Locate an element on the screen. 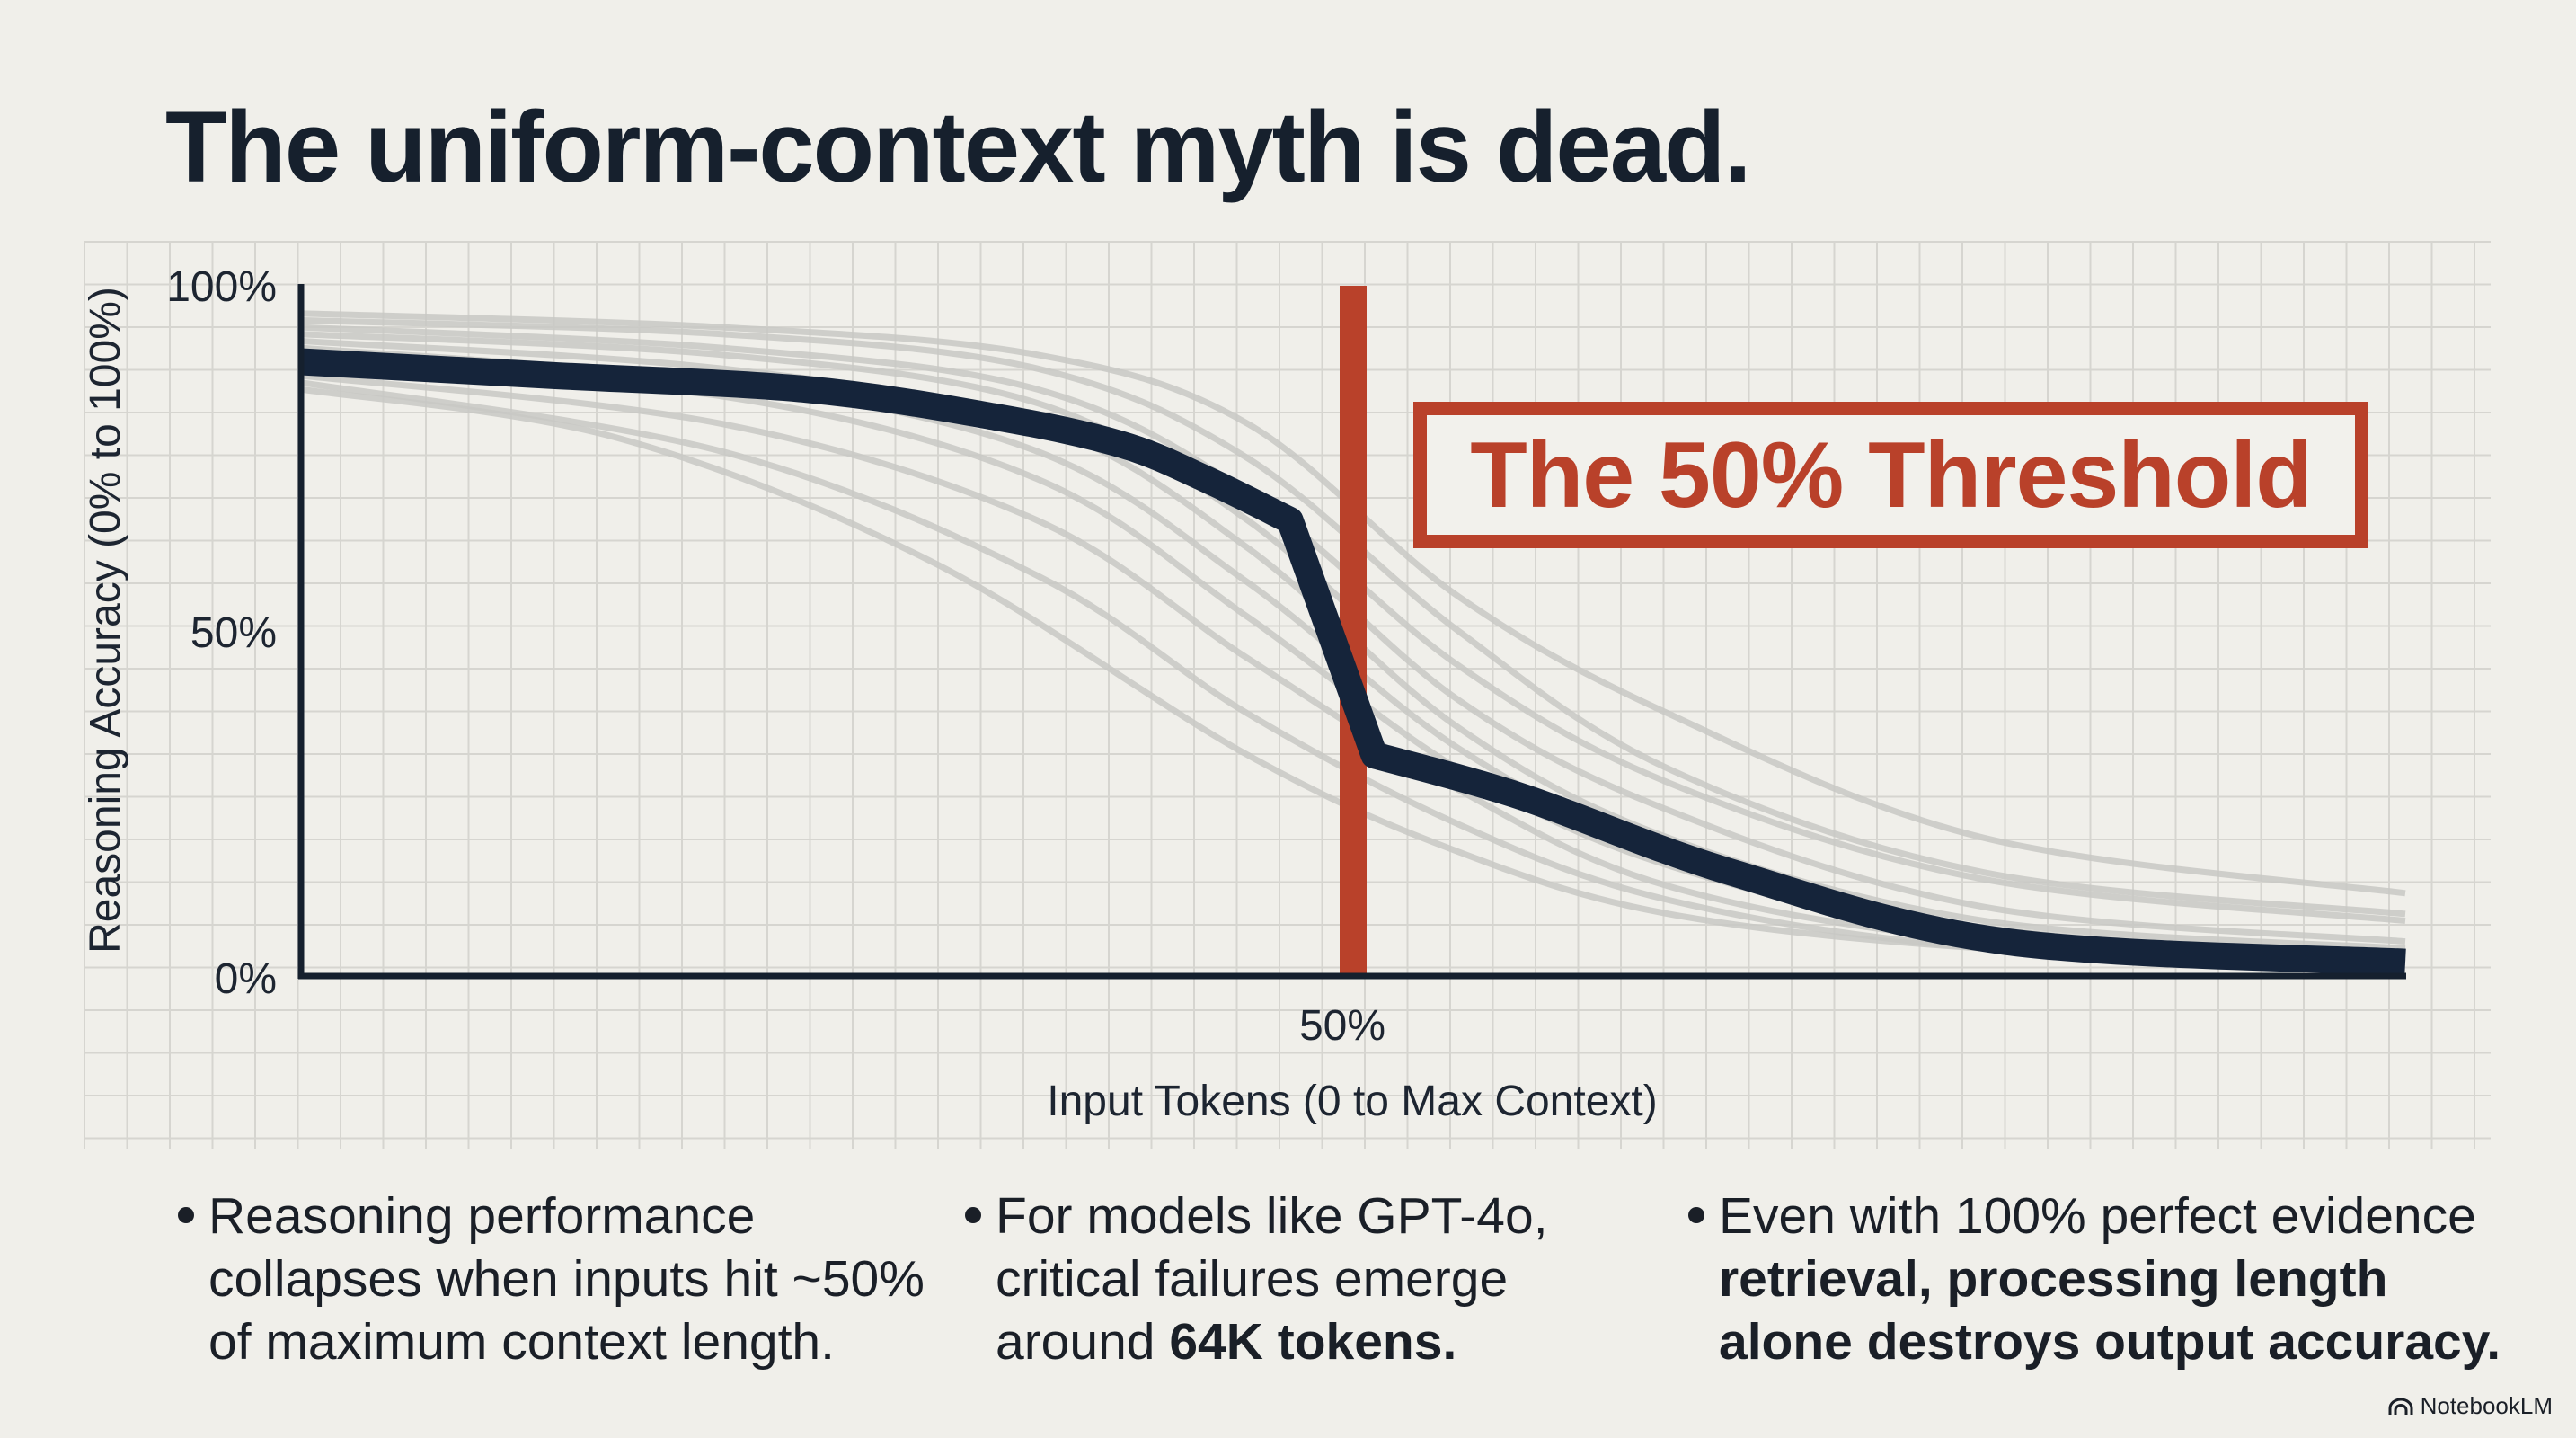  bullet-line: of maximum context length. is located at coordinates (566, 1341).